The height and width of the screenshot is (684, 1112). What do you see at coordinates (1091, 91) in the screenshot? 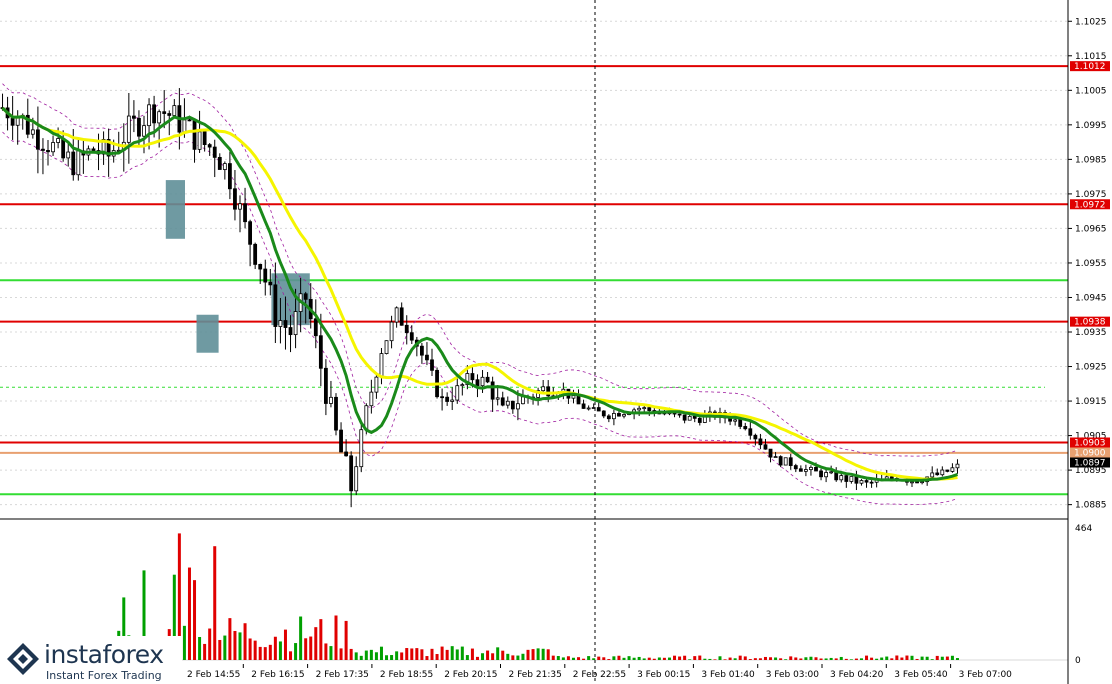
I see `price-tick-label: 1.1005` at bounding box center [1091, 91].